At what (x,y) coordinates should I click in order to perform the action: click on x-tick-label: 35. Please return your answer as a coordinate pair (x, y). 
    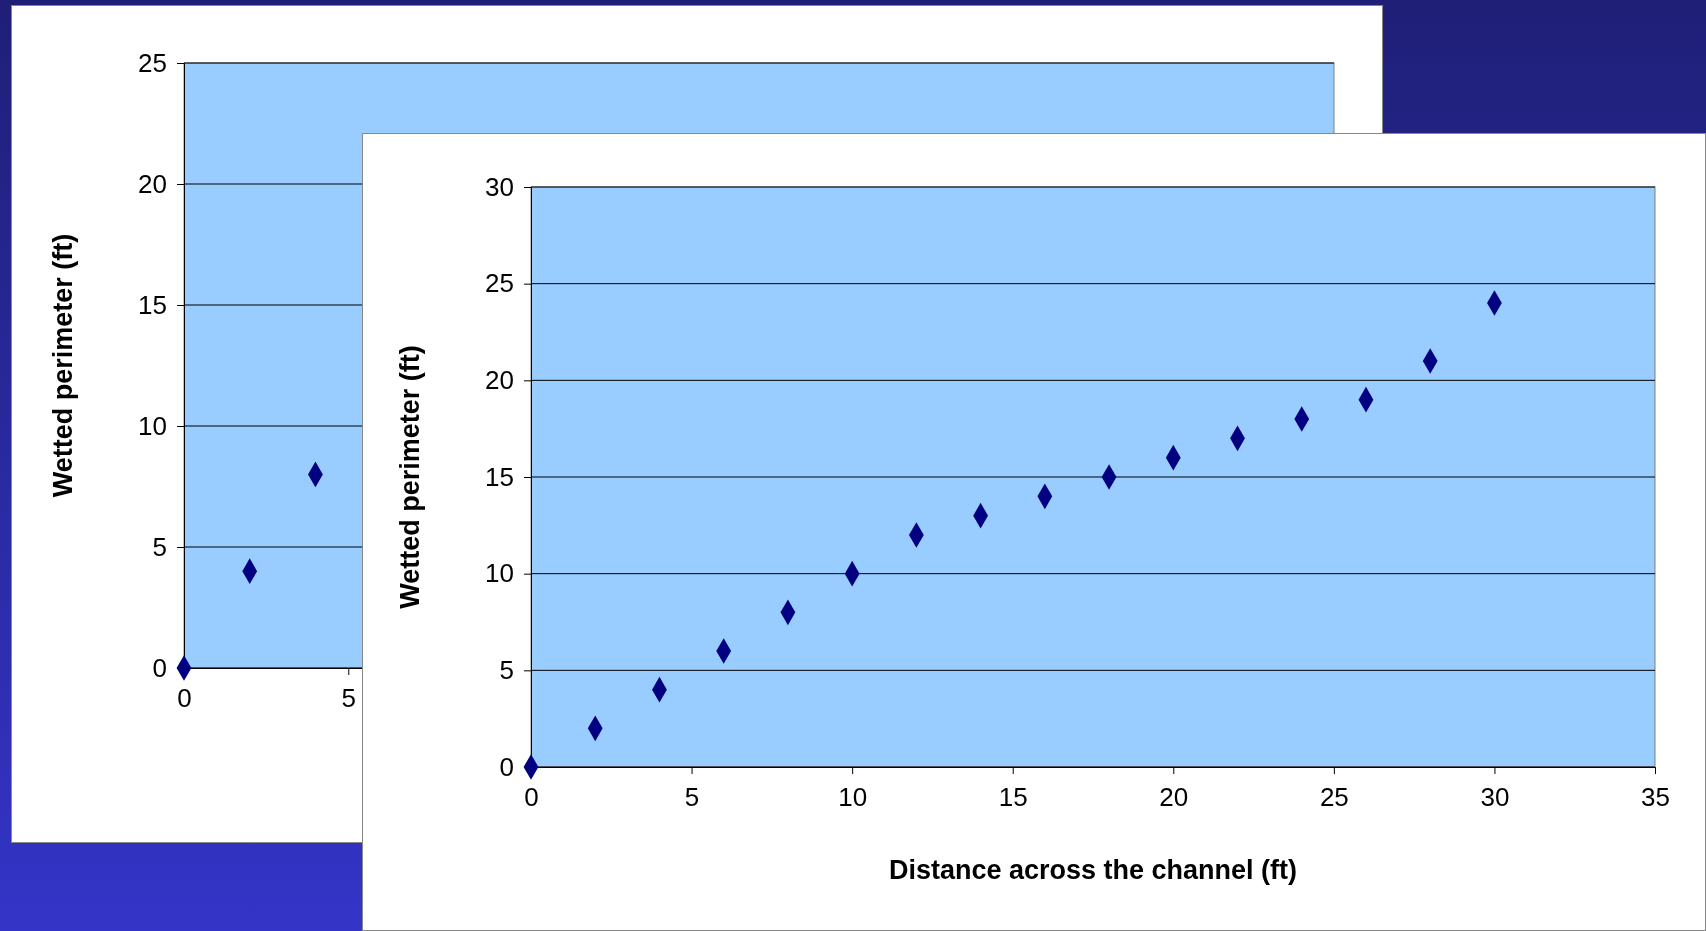
    Looking at the image, I should click on (1655, 797).